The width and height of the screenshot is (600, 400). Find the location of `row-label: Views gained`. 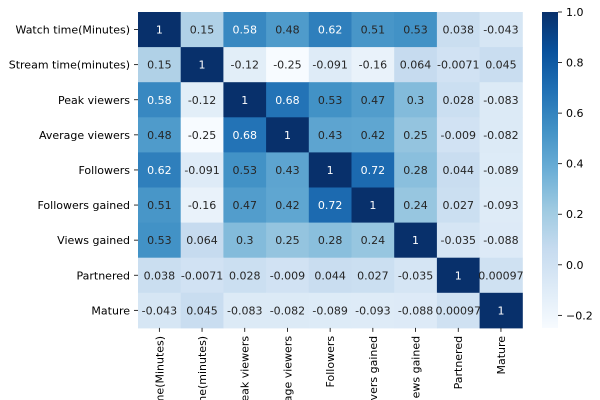

row-label: Views gained is located at coordinates (93, 240).